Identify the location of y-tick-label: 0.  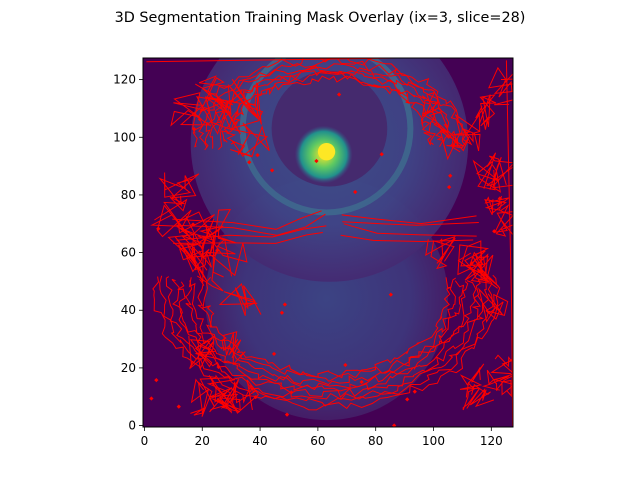
(132, 426).